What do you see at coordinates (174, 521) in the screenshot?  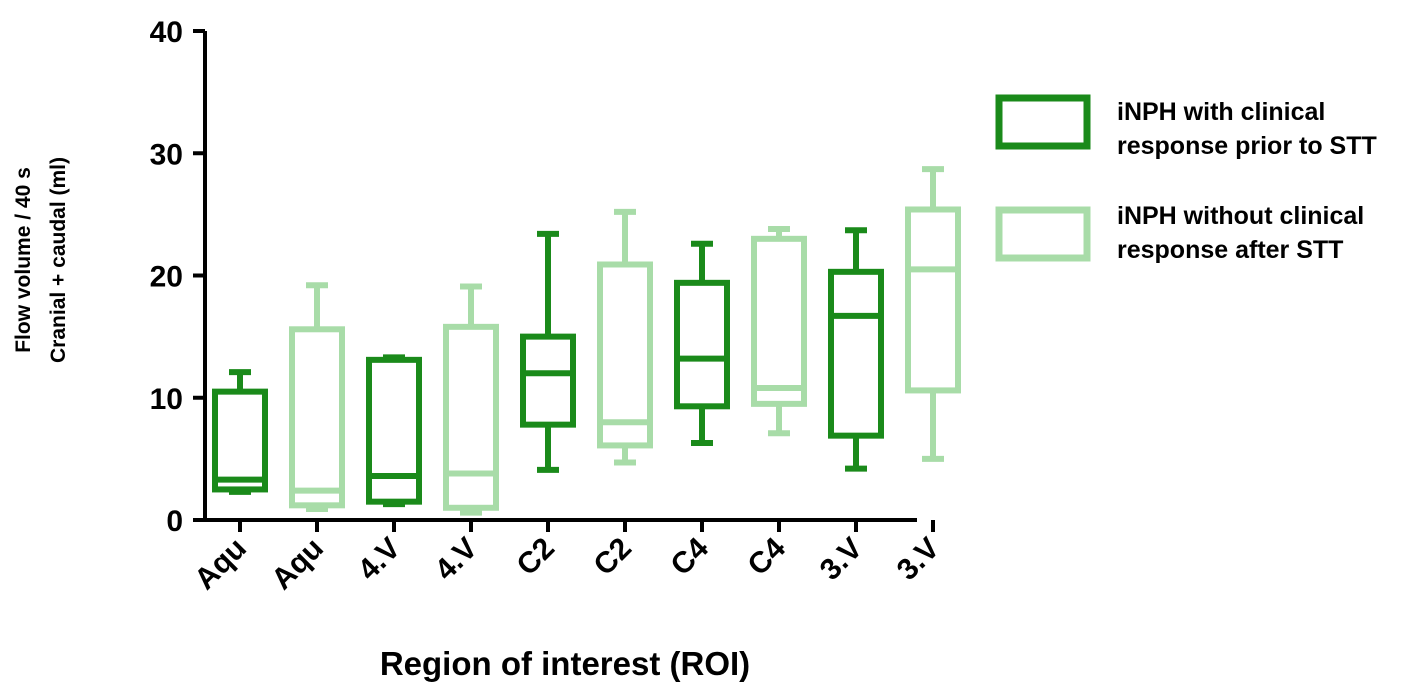 I see `y-tick-label: 0` at bounding box center [174, 521].